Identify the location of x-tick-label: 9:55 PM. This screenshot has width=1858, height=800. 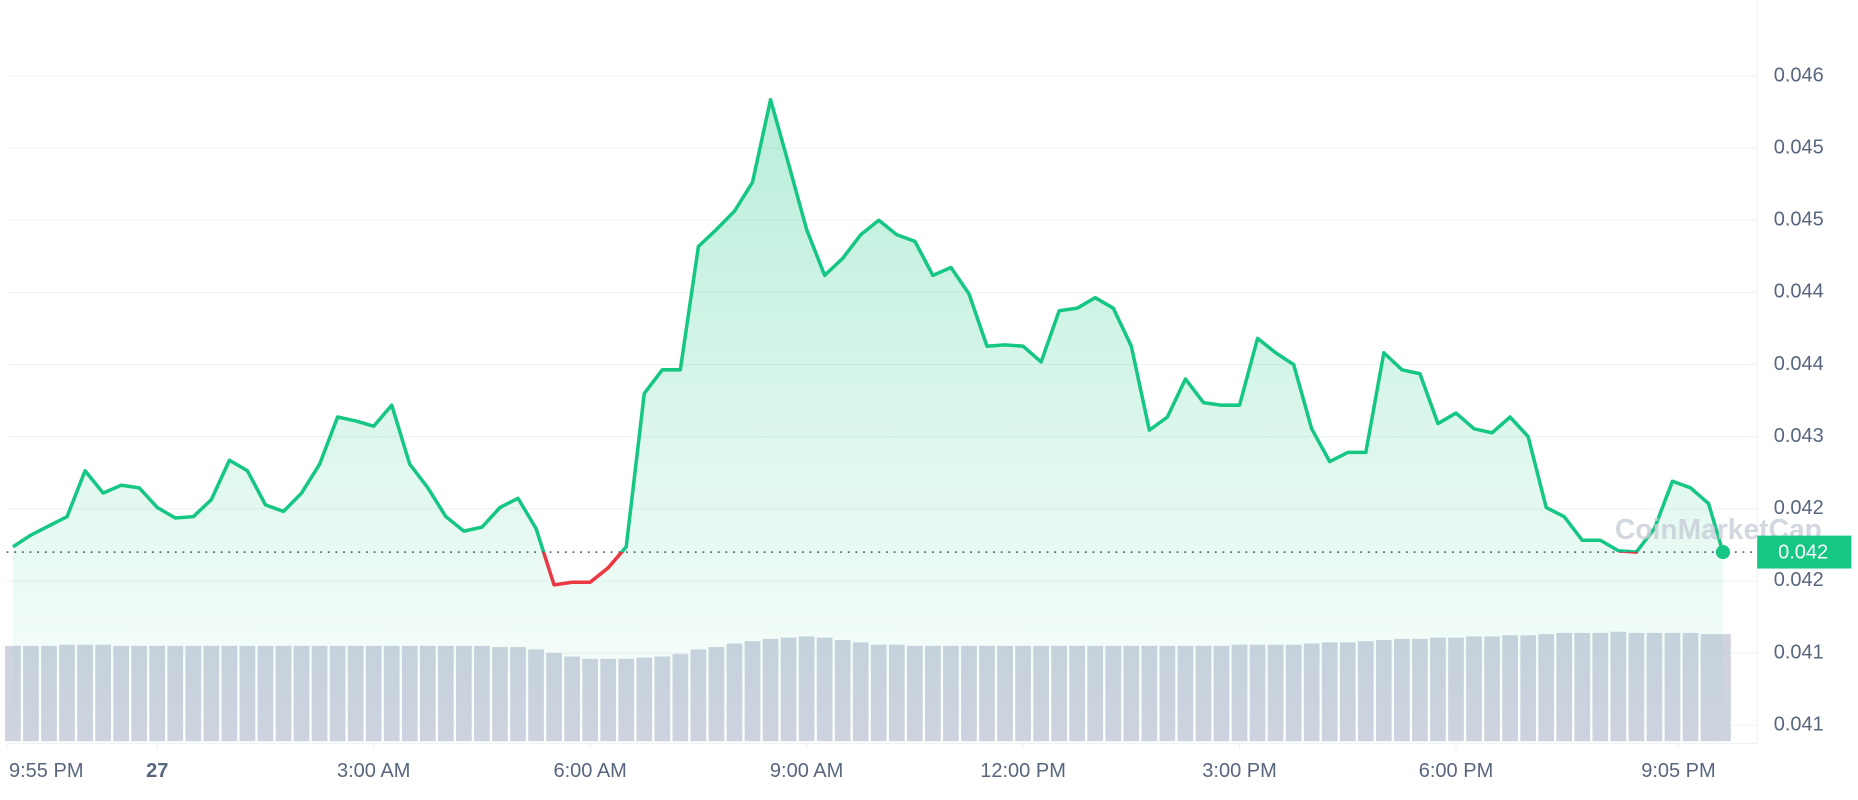
(46, 771).